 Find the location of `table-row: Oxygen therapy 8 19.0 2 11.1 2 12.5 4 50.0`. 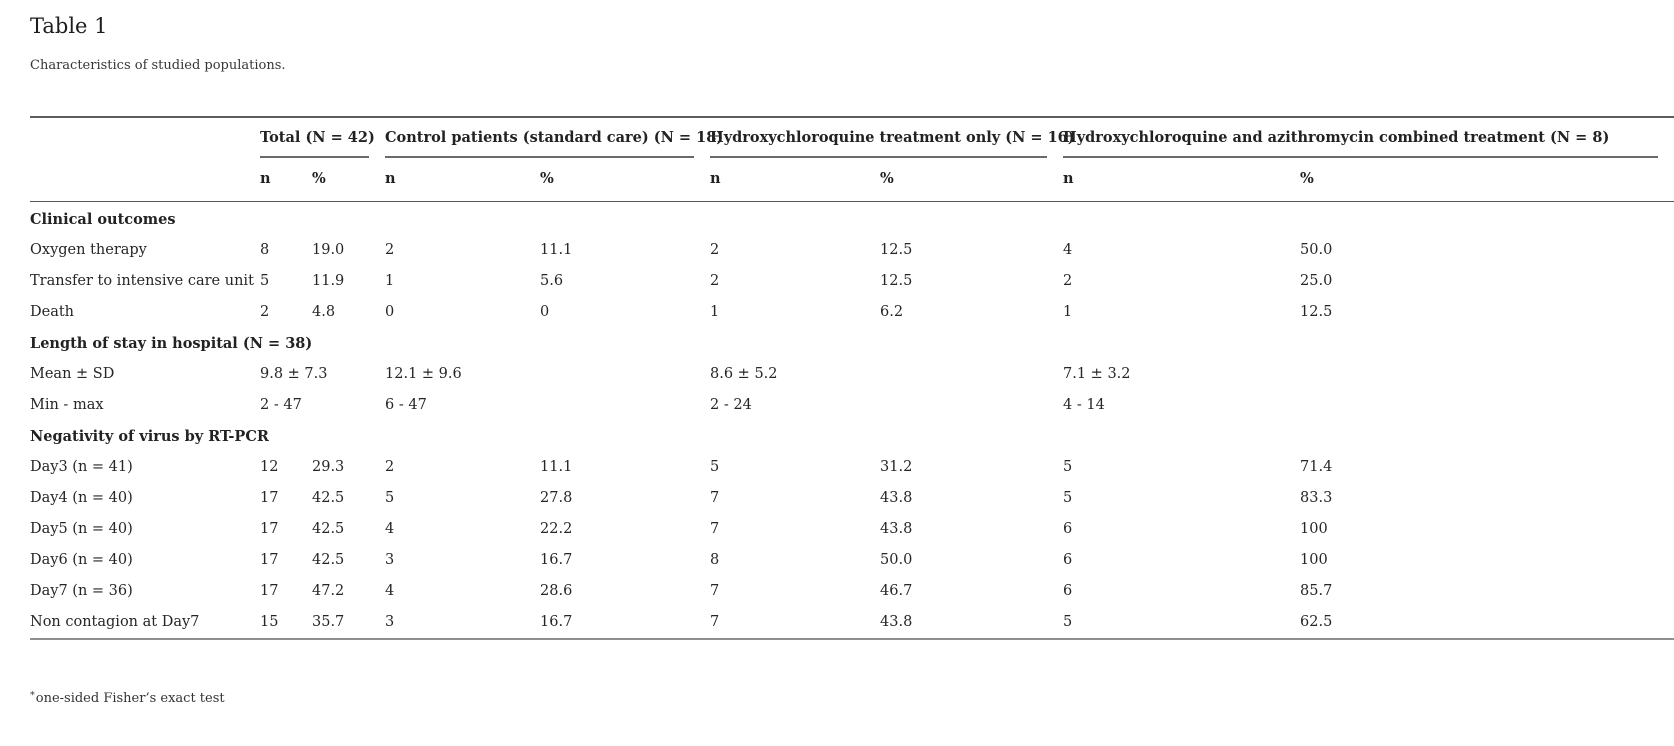

table-row: Oxygen therapy 8 19.0 2 11.1 2 12.5 4 50.0 is located at coordinates (852, 250).